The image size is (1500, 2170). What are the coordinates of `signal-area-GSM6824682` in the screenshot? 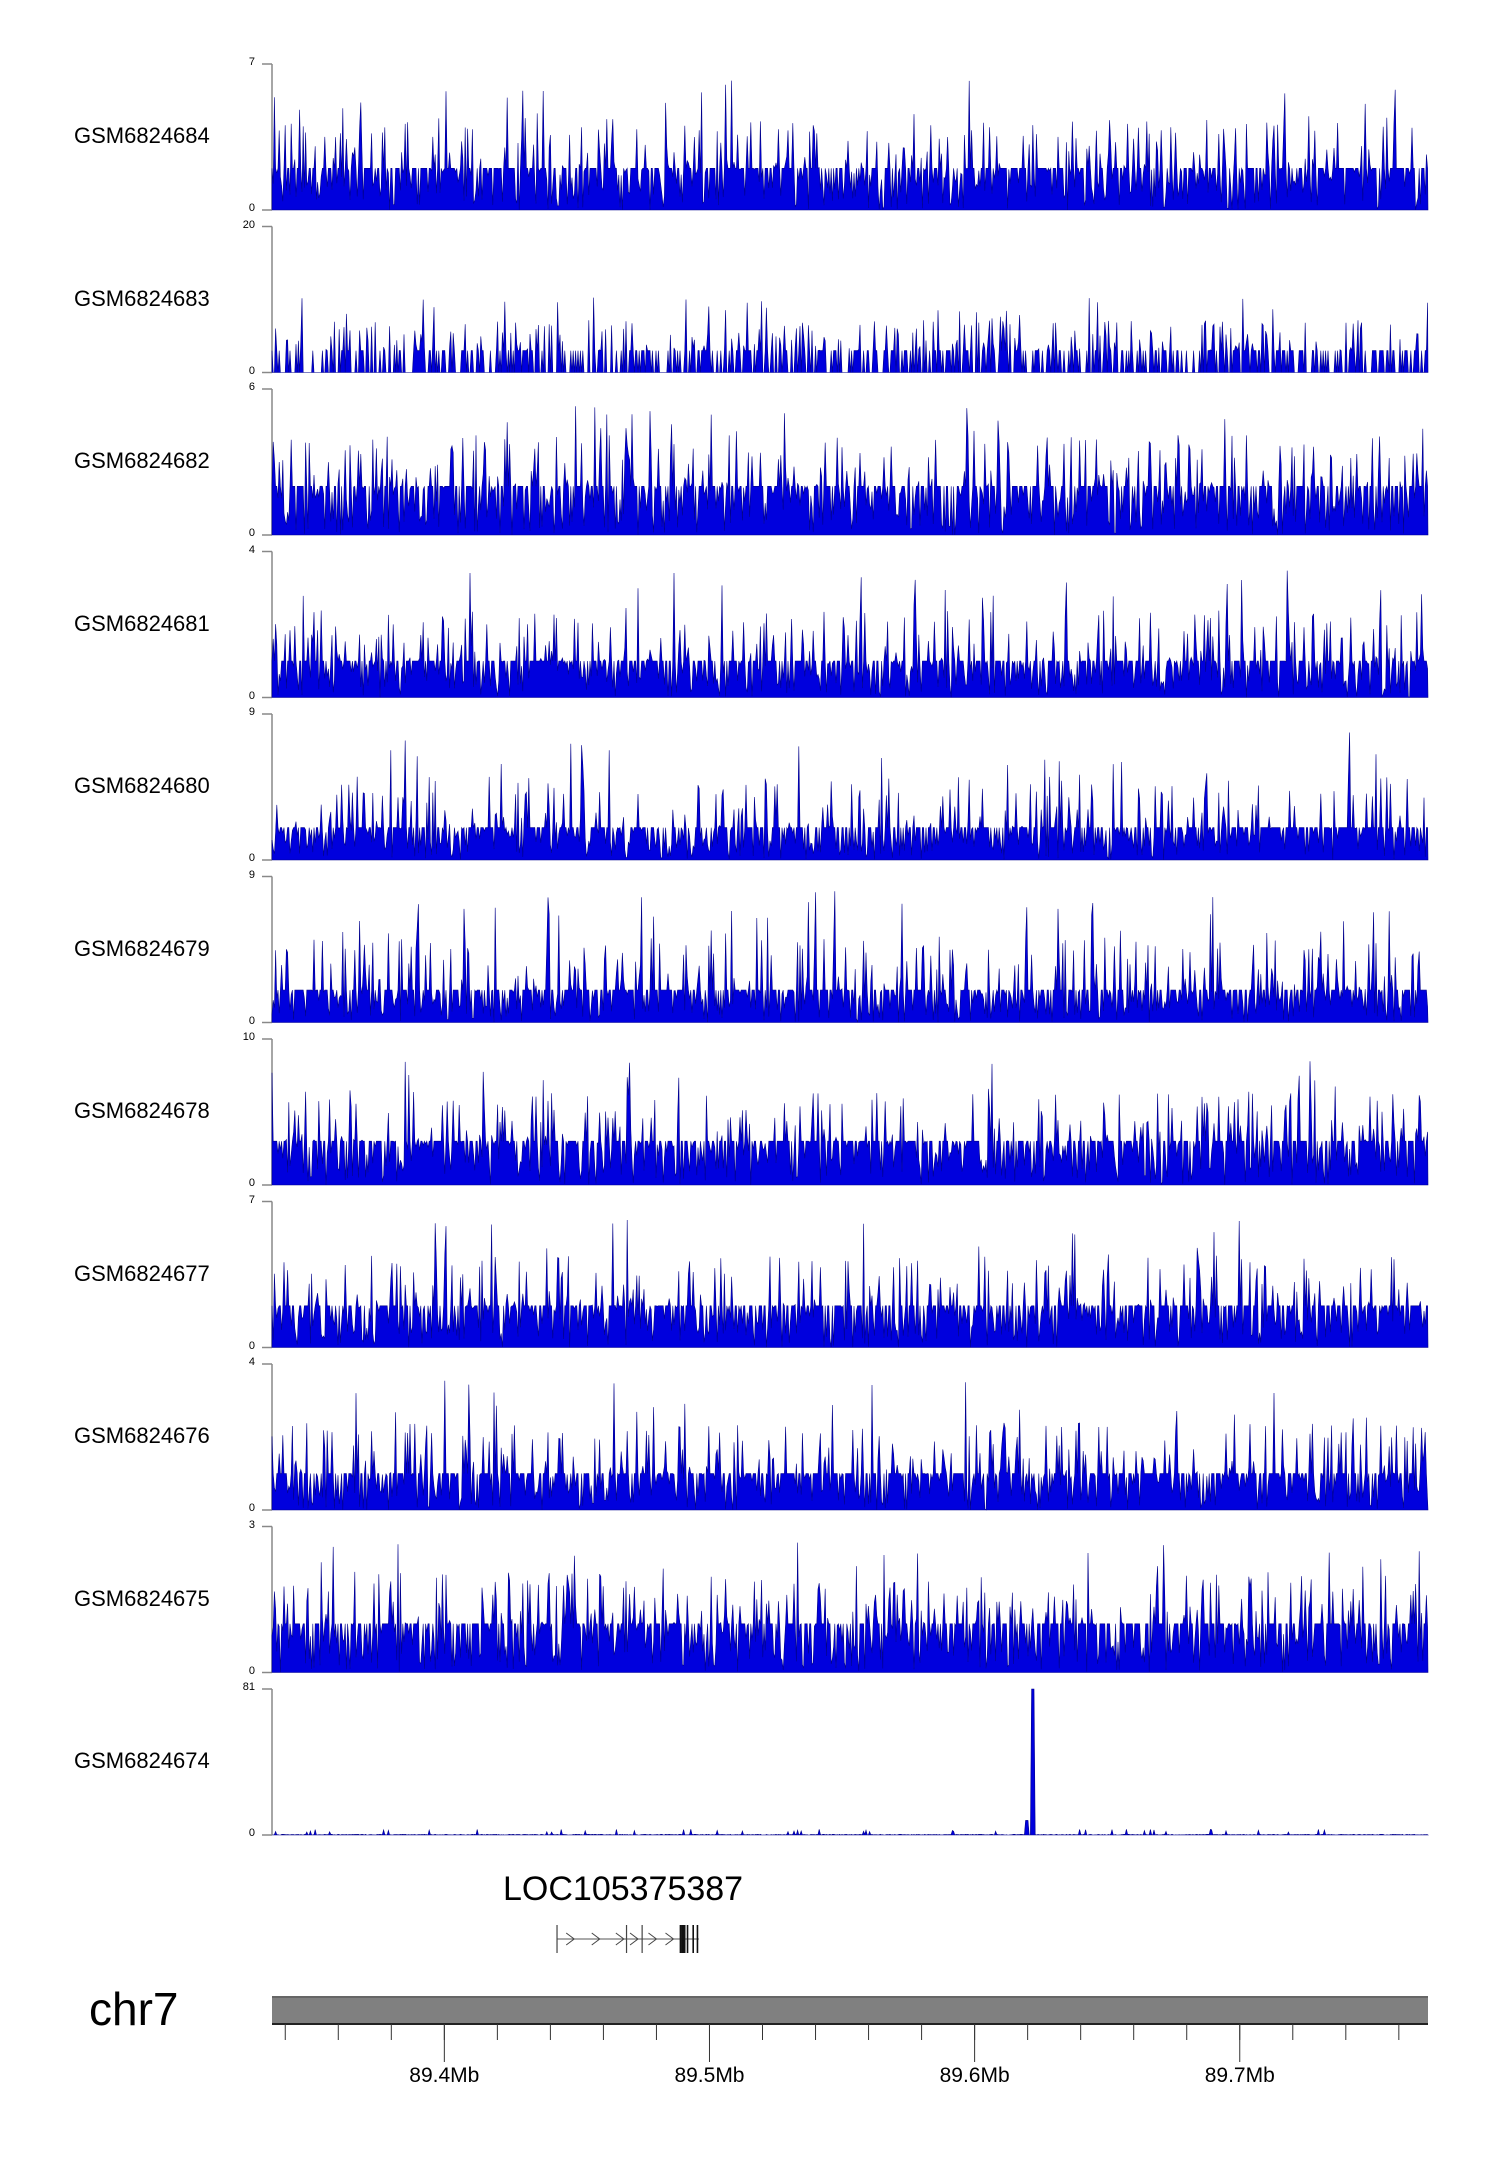 It's located at (850, 471).